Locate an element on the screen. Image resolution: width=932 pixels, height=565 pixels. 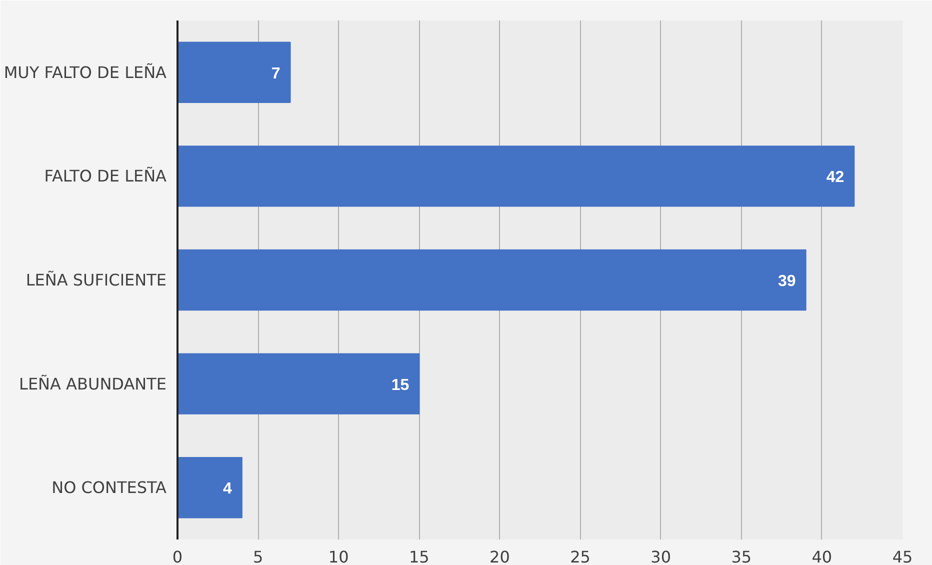
y-tick-label: LEÑA ABUNDANTE is located at coordinates (93, 384).